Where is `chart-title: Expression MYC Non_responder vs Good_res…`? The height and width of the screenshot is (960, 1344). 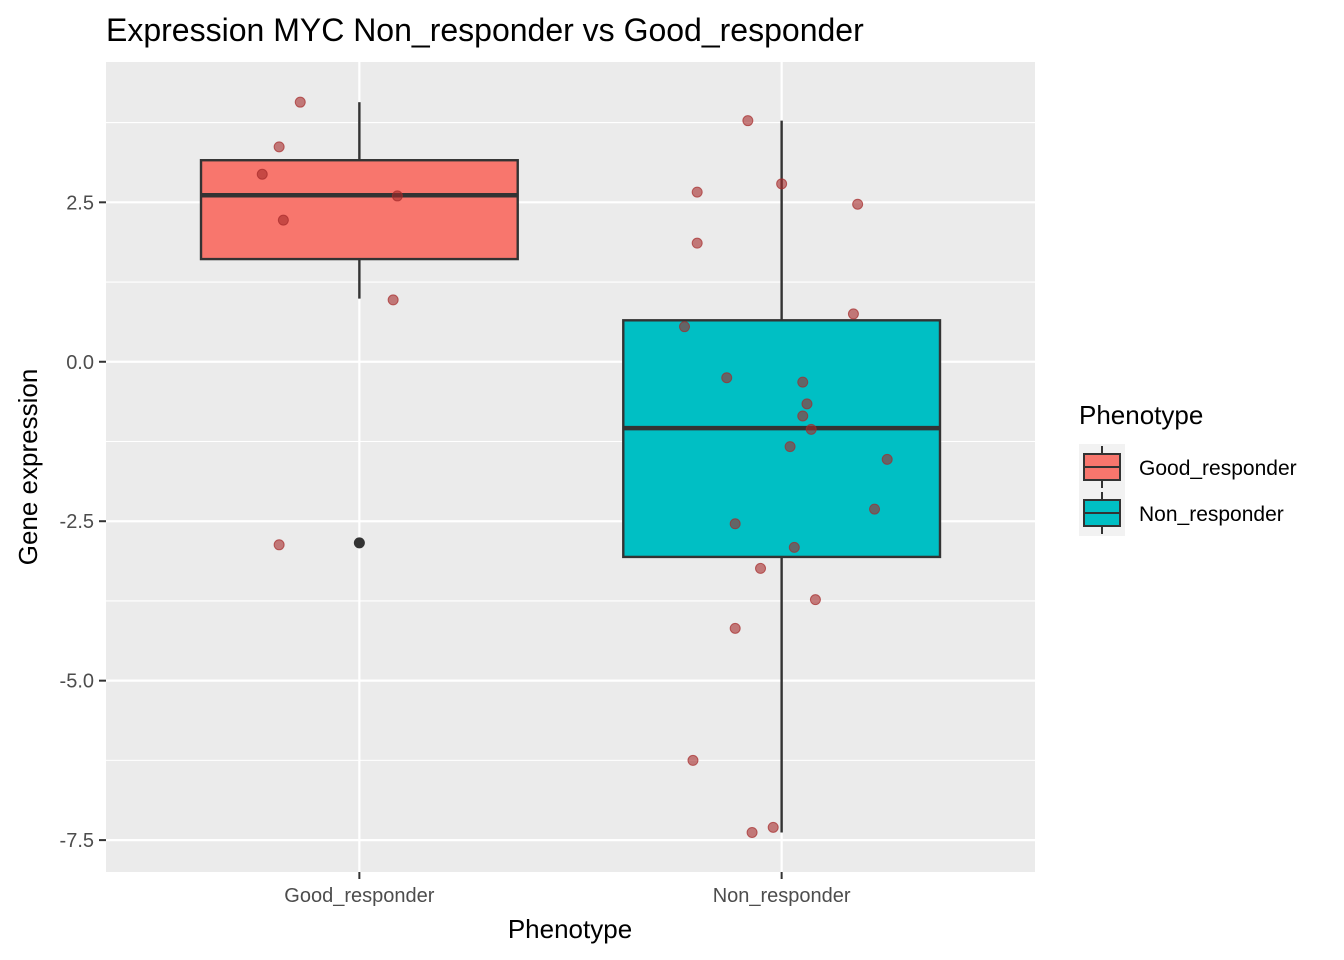 chart-title: Expression MYC Non_responder vs Good_res… is located at coordinates (485, 30).